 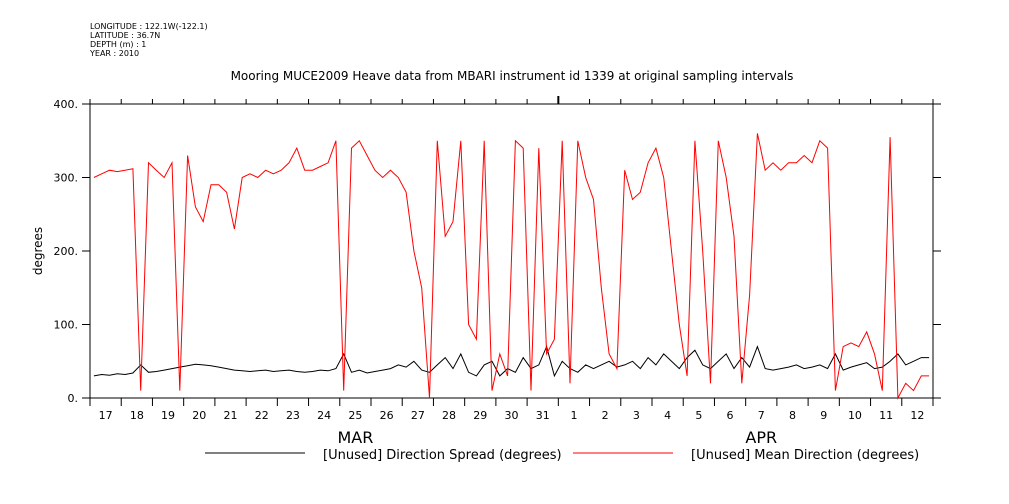 I want to click on x-tick-label: 7, so click(x=761, y=415).